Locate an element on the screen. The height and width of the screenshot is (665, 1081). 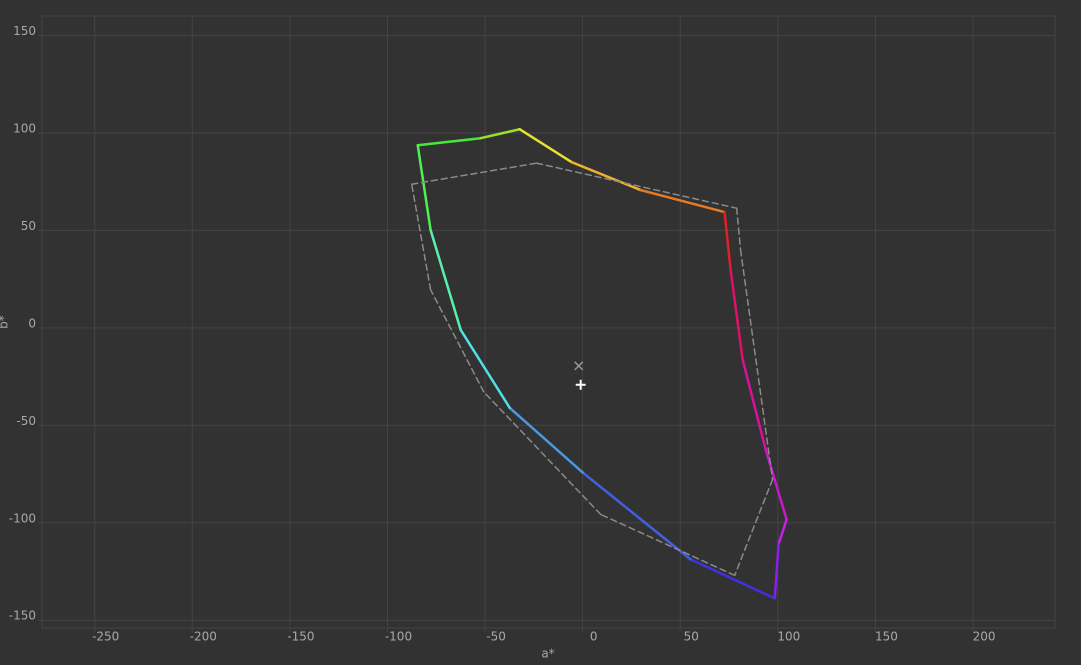
x-tick-label: -150 is located at coordinates (300, 637).